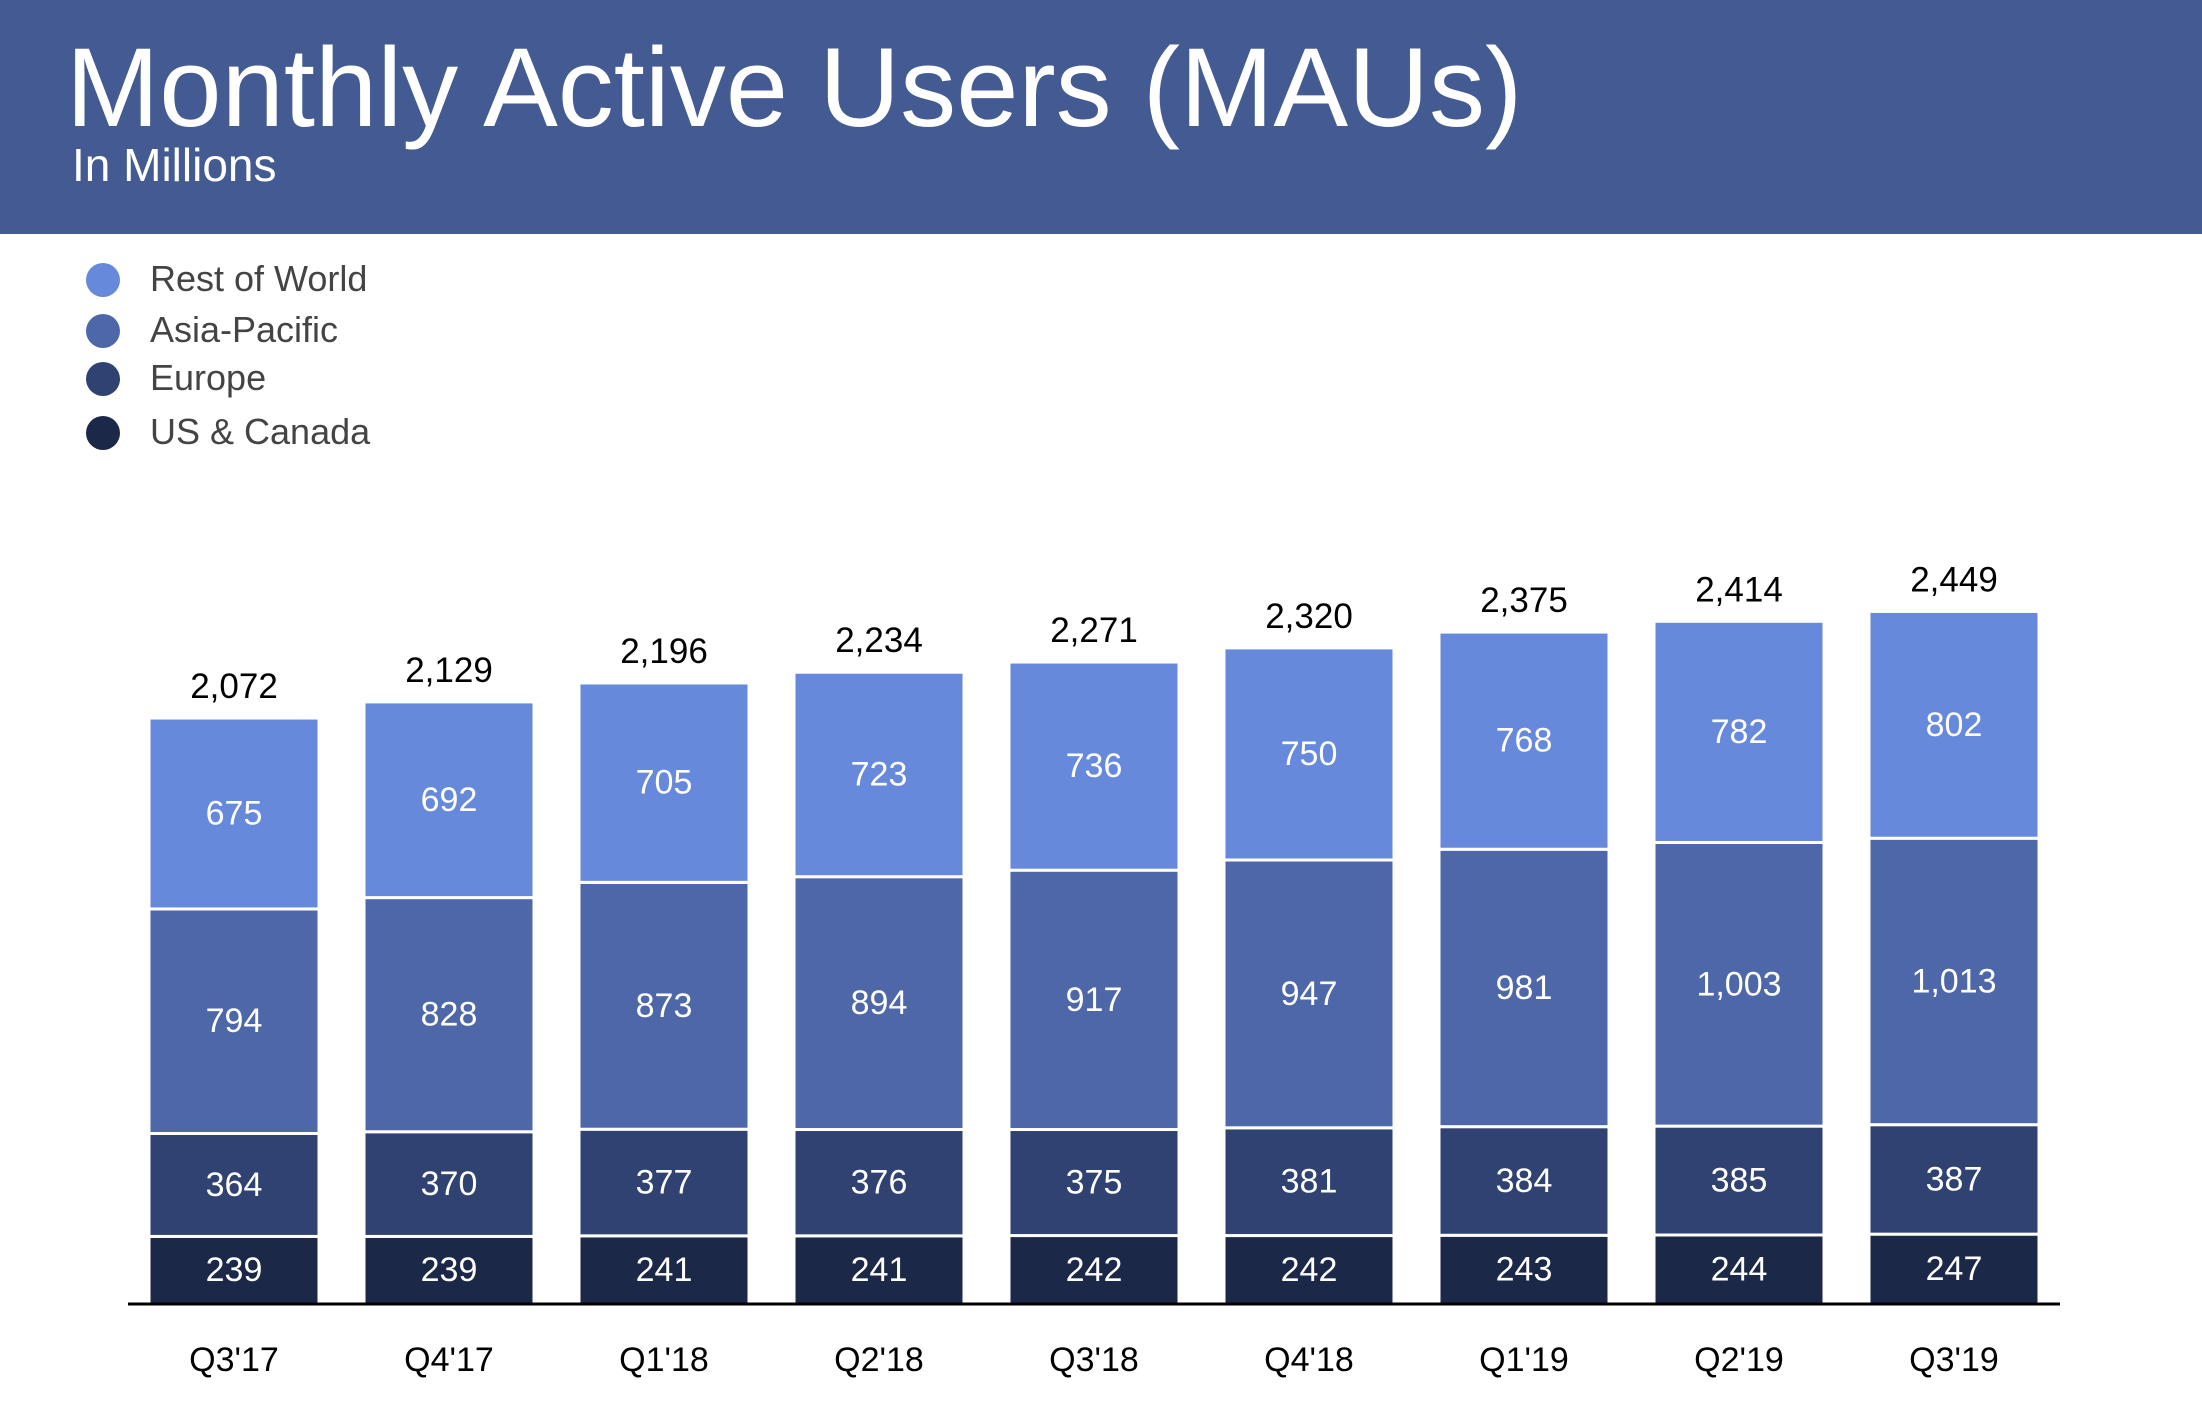 The height and width of the screenshot is (1420, 2202). I want to click on total-label-q4-17: 2,129, so click(449, 670).